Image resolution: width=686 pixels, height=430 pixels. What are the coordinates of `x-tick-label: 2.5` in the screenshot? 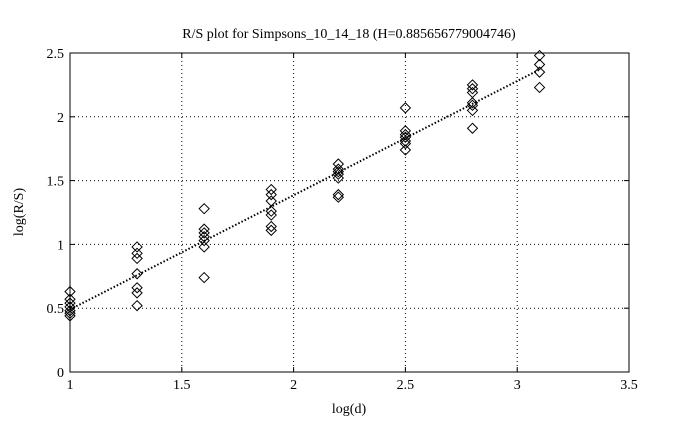 It's located at (406, 385).